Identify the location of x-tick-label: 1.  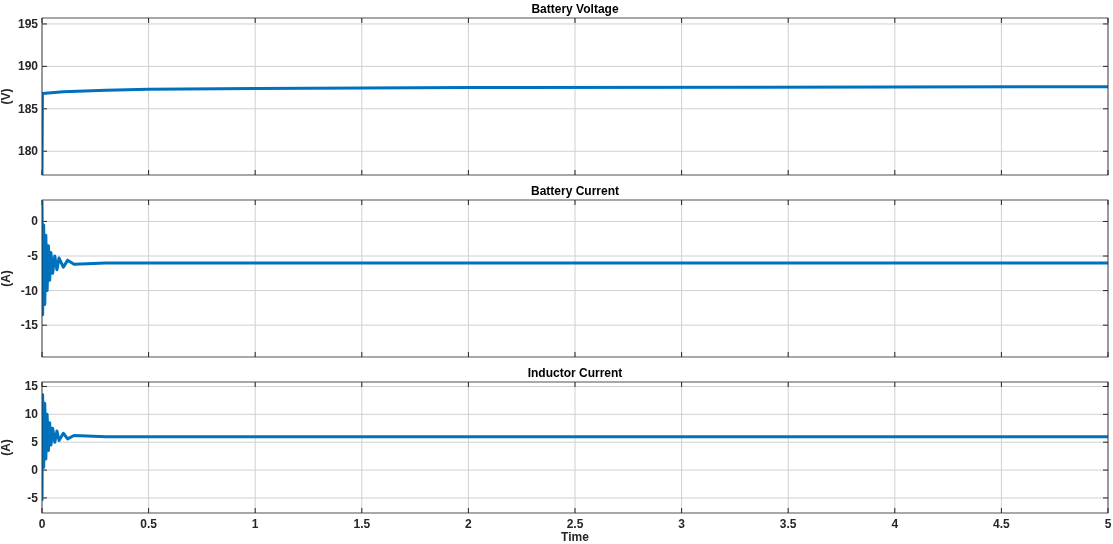
(255, 524).